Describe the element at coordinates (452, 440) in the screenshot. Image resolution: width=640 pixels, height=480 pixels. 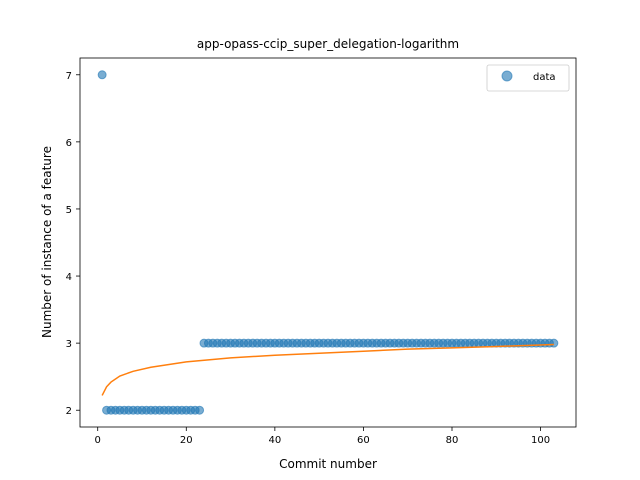
I see `x-tick-label: 80` at that location.